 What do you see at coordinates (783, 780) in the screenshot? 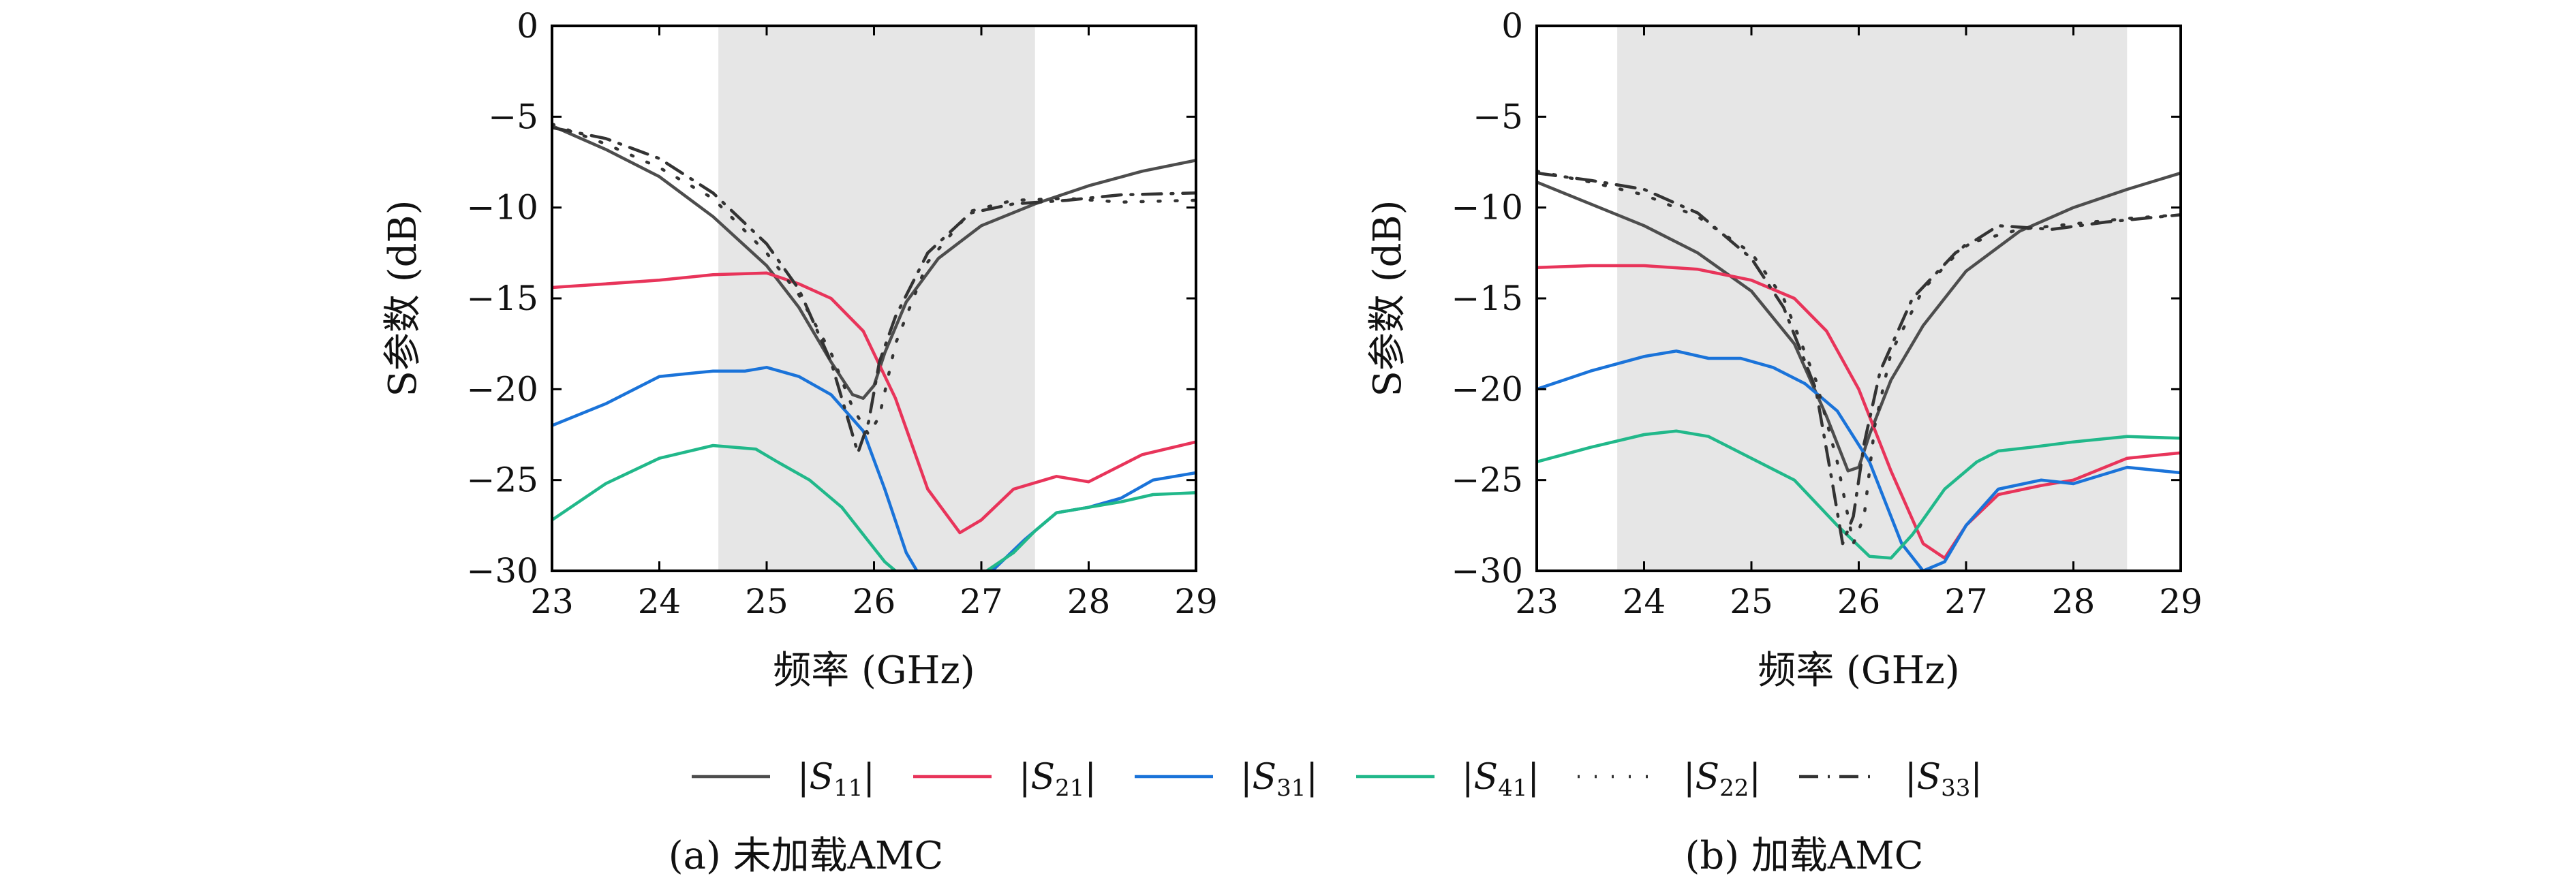
I see `legend-item-s11: |S11|` at bounding box center [783, 780].